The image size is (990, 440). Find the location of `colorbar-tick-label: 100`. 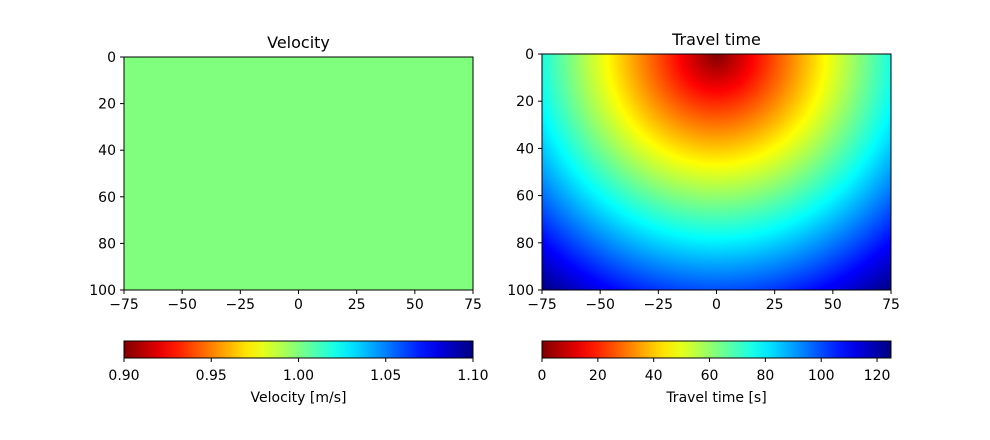

colorbar-tick-label: 100 is located at coordinates (821, 376).